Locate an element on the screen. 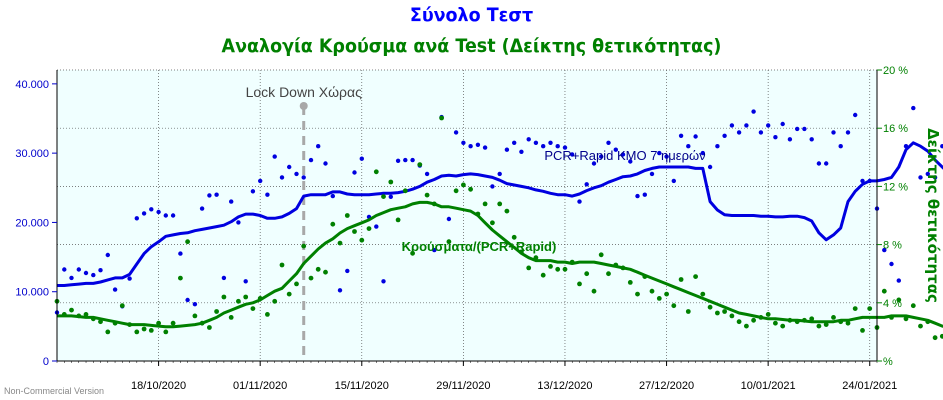 The width and height of the screenshot is (943, 400). series-label-tests: PCR+Rapid ΚΜΟ 7 ημερών is located at coordinates (624, 155).